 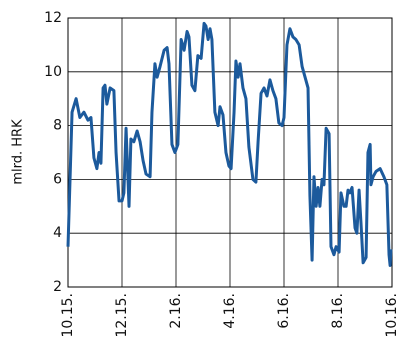 I want to click on y-tick-label: 12, so click(x=53, y=18).